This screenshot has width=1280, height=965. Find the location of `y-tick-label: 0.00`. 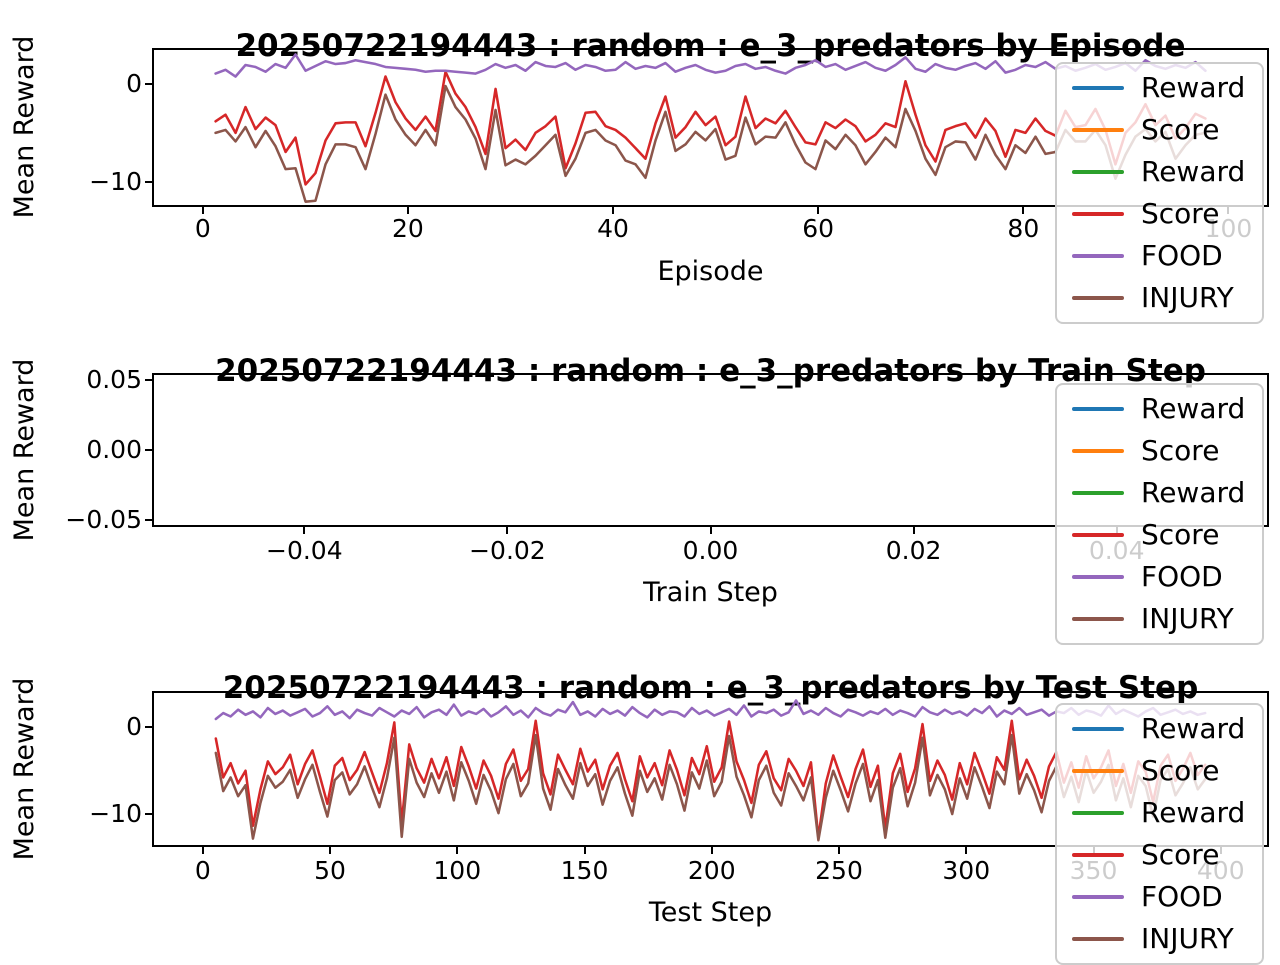

y-tick-label: 0.00 is located at coordinates (114, 449).